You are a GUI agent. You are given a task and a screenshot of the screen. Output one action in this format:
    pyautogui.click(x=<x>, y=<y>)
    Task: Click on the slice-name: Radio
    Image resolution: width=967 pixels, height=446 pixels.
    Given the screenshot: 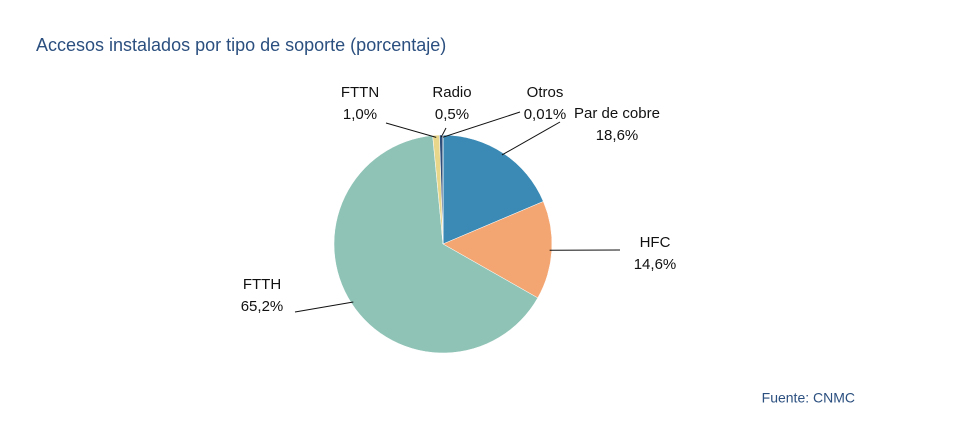 What is the action you would take?
    pyautogui.click(x=451, y=92)
    